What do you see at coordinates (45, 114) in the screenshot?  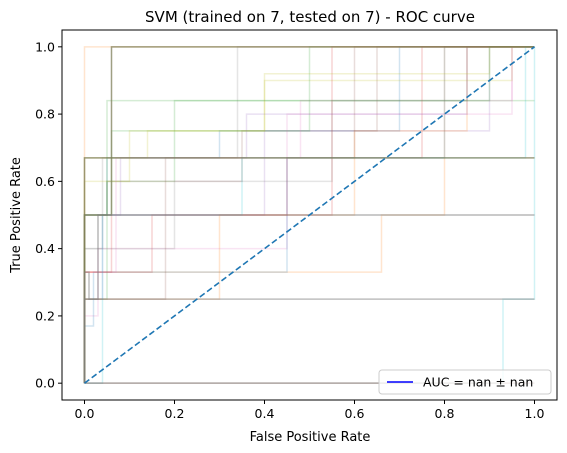 I see `y-tick-label: 0.8` at bounding box center [45, 114].